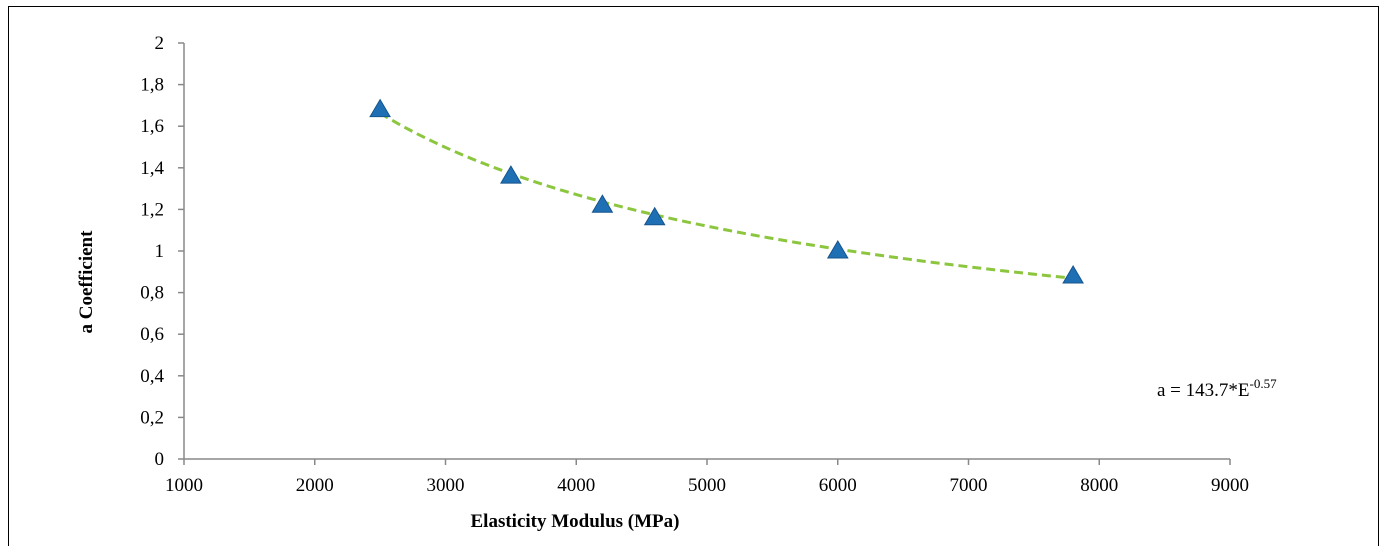  I want to click on x-tick-label: 4000, so click(576, 485).